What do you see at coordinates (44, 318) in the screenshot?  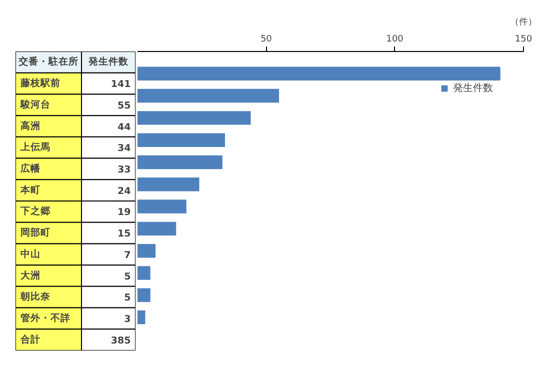 I see `y-tick-label: 管外・不詳` at bounding box center [44, 318].